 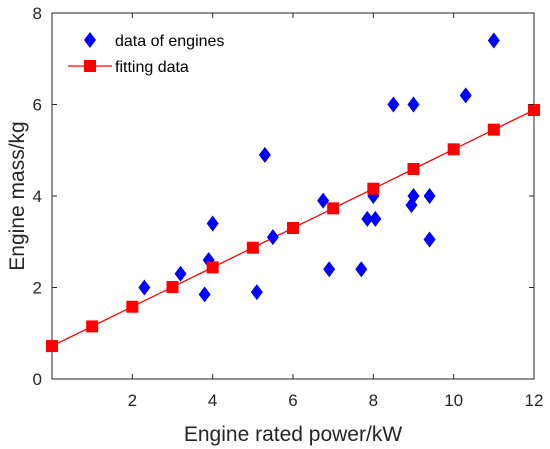 I want to click on x-tick-label: 2, so click(x=132, y=400).